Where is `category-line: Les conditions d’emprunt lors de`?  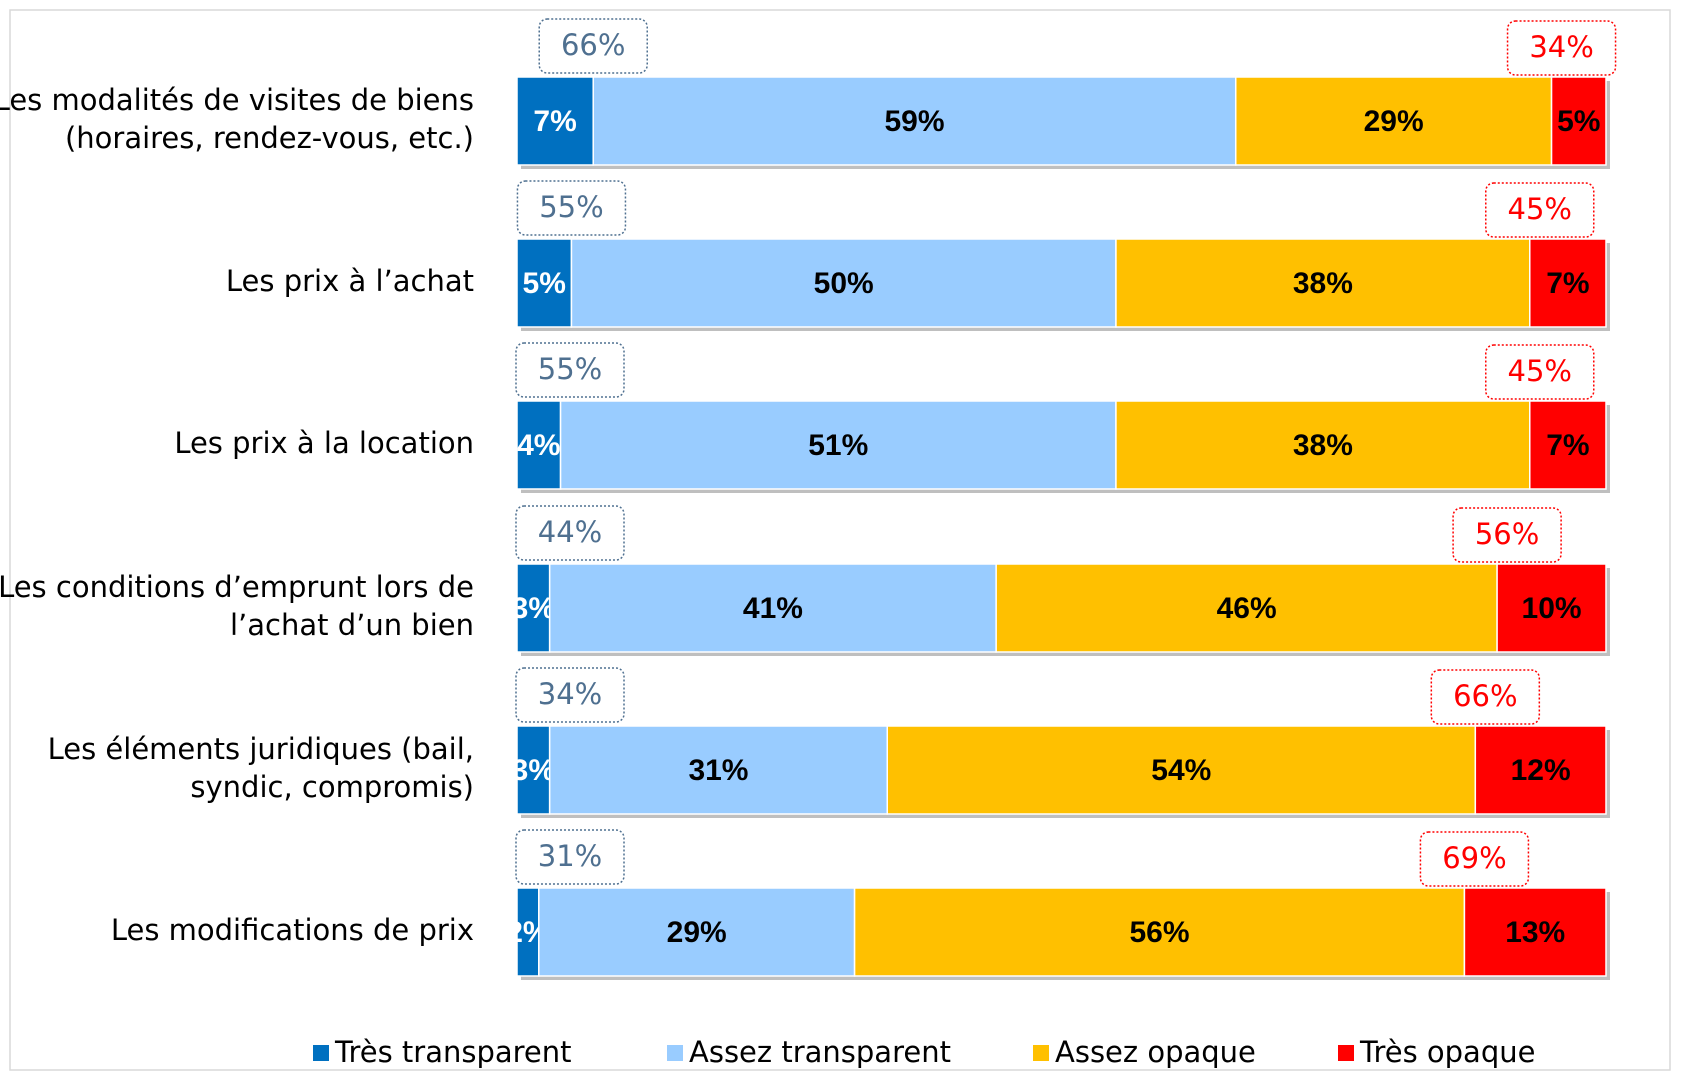
category-line: Les conditions d’emprunt lors de is located at coordinates (237, 587).